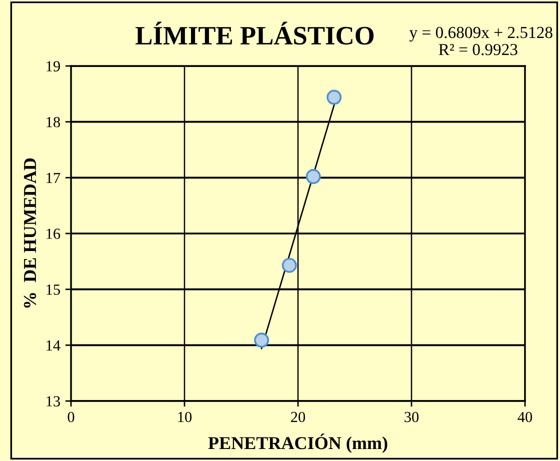 Image resolution: width=560 pixels, height=461 pixels. I want to click on x-tick-label: 20, so click(298, 417).